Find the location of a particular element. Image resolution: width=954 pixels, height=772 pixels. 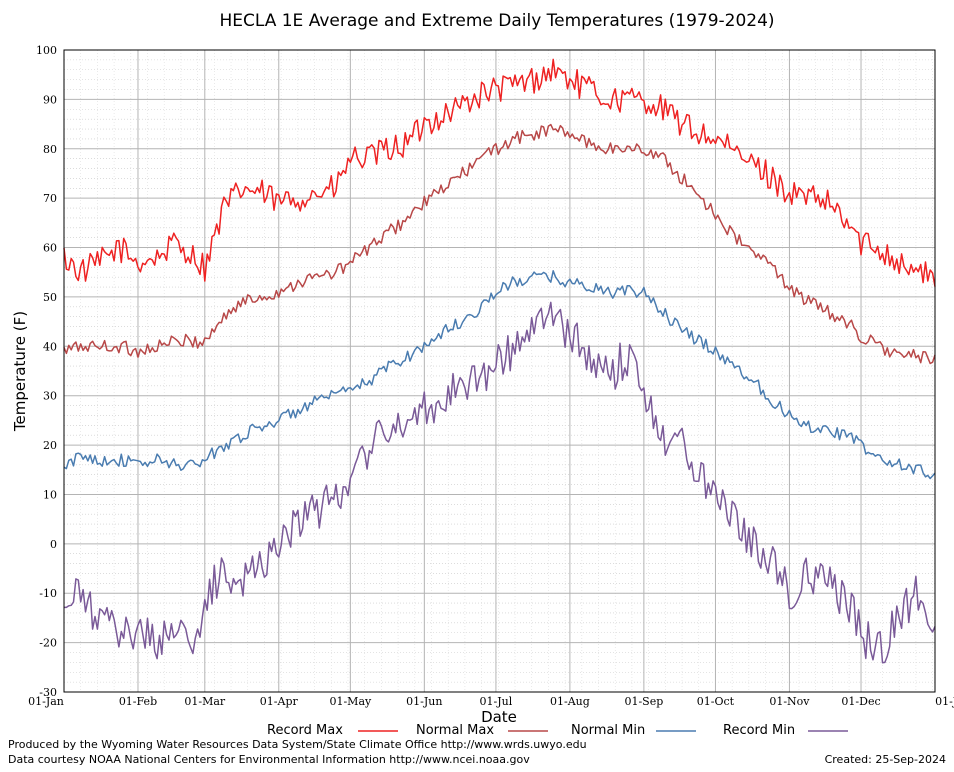

x-tick-label: 01-Mar is located at coordinates (205, 701).